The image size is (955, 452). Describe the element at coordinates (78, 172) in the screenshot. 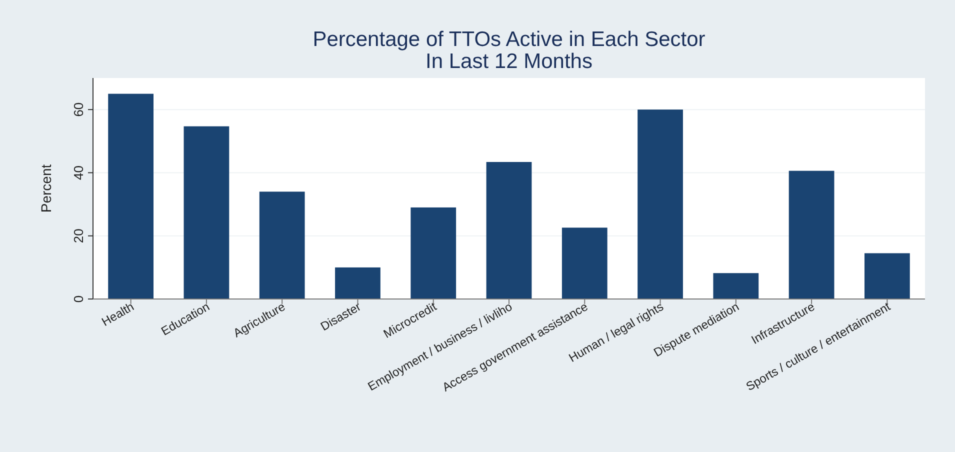

I see `y-tick-label: 40` at that location.